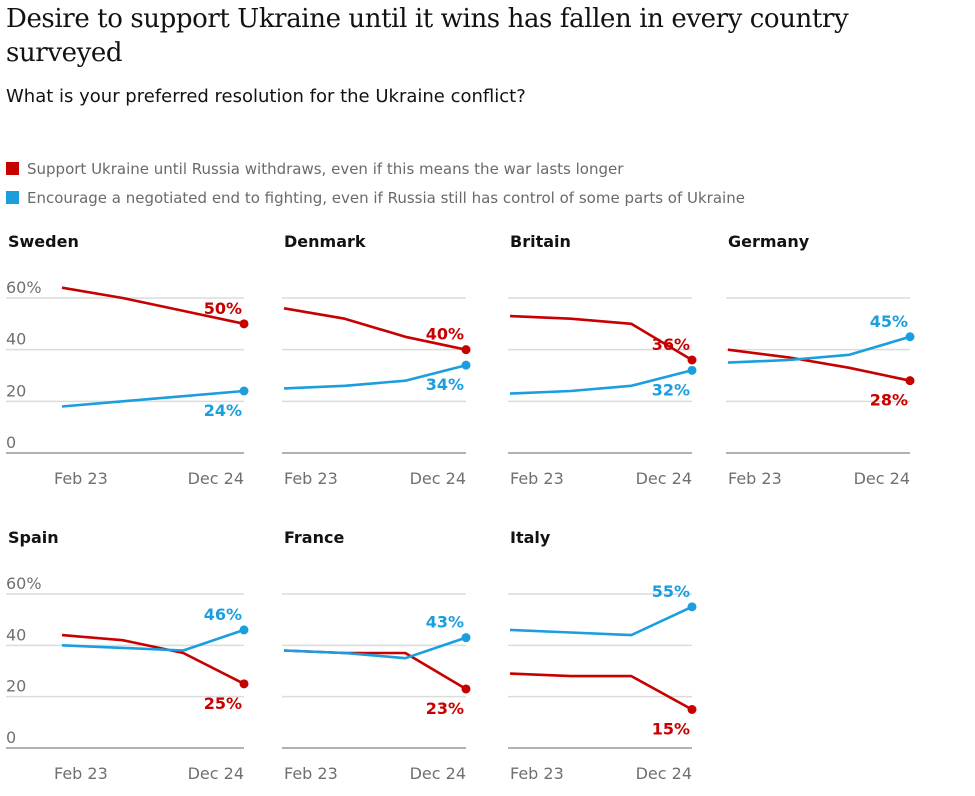 The height and width of the screenshot is (796, 975). I want to click on end-point-negotiate-denmark, so click(466, 365).